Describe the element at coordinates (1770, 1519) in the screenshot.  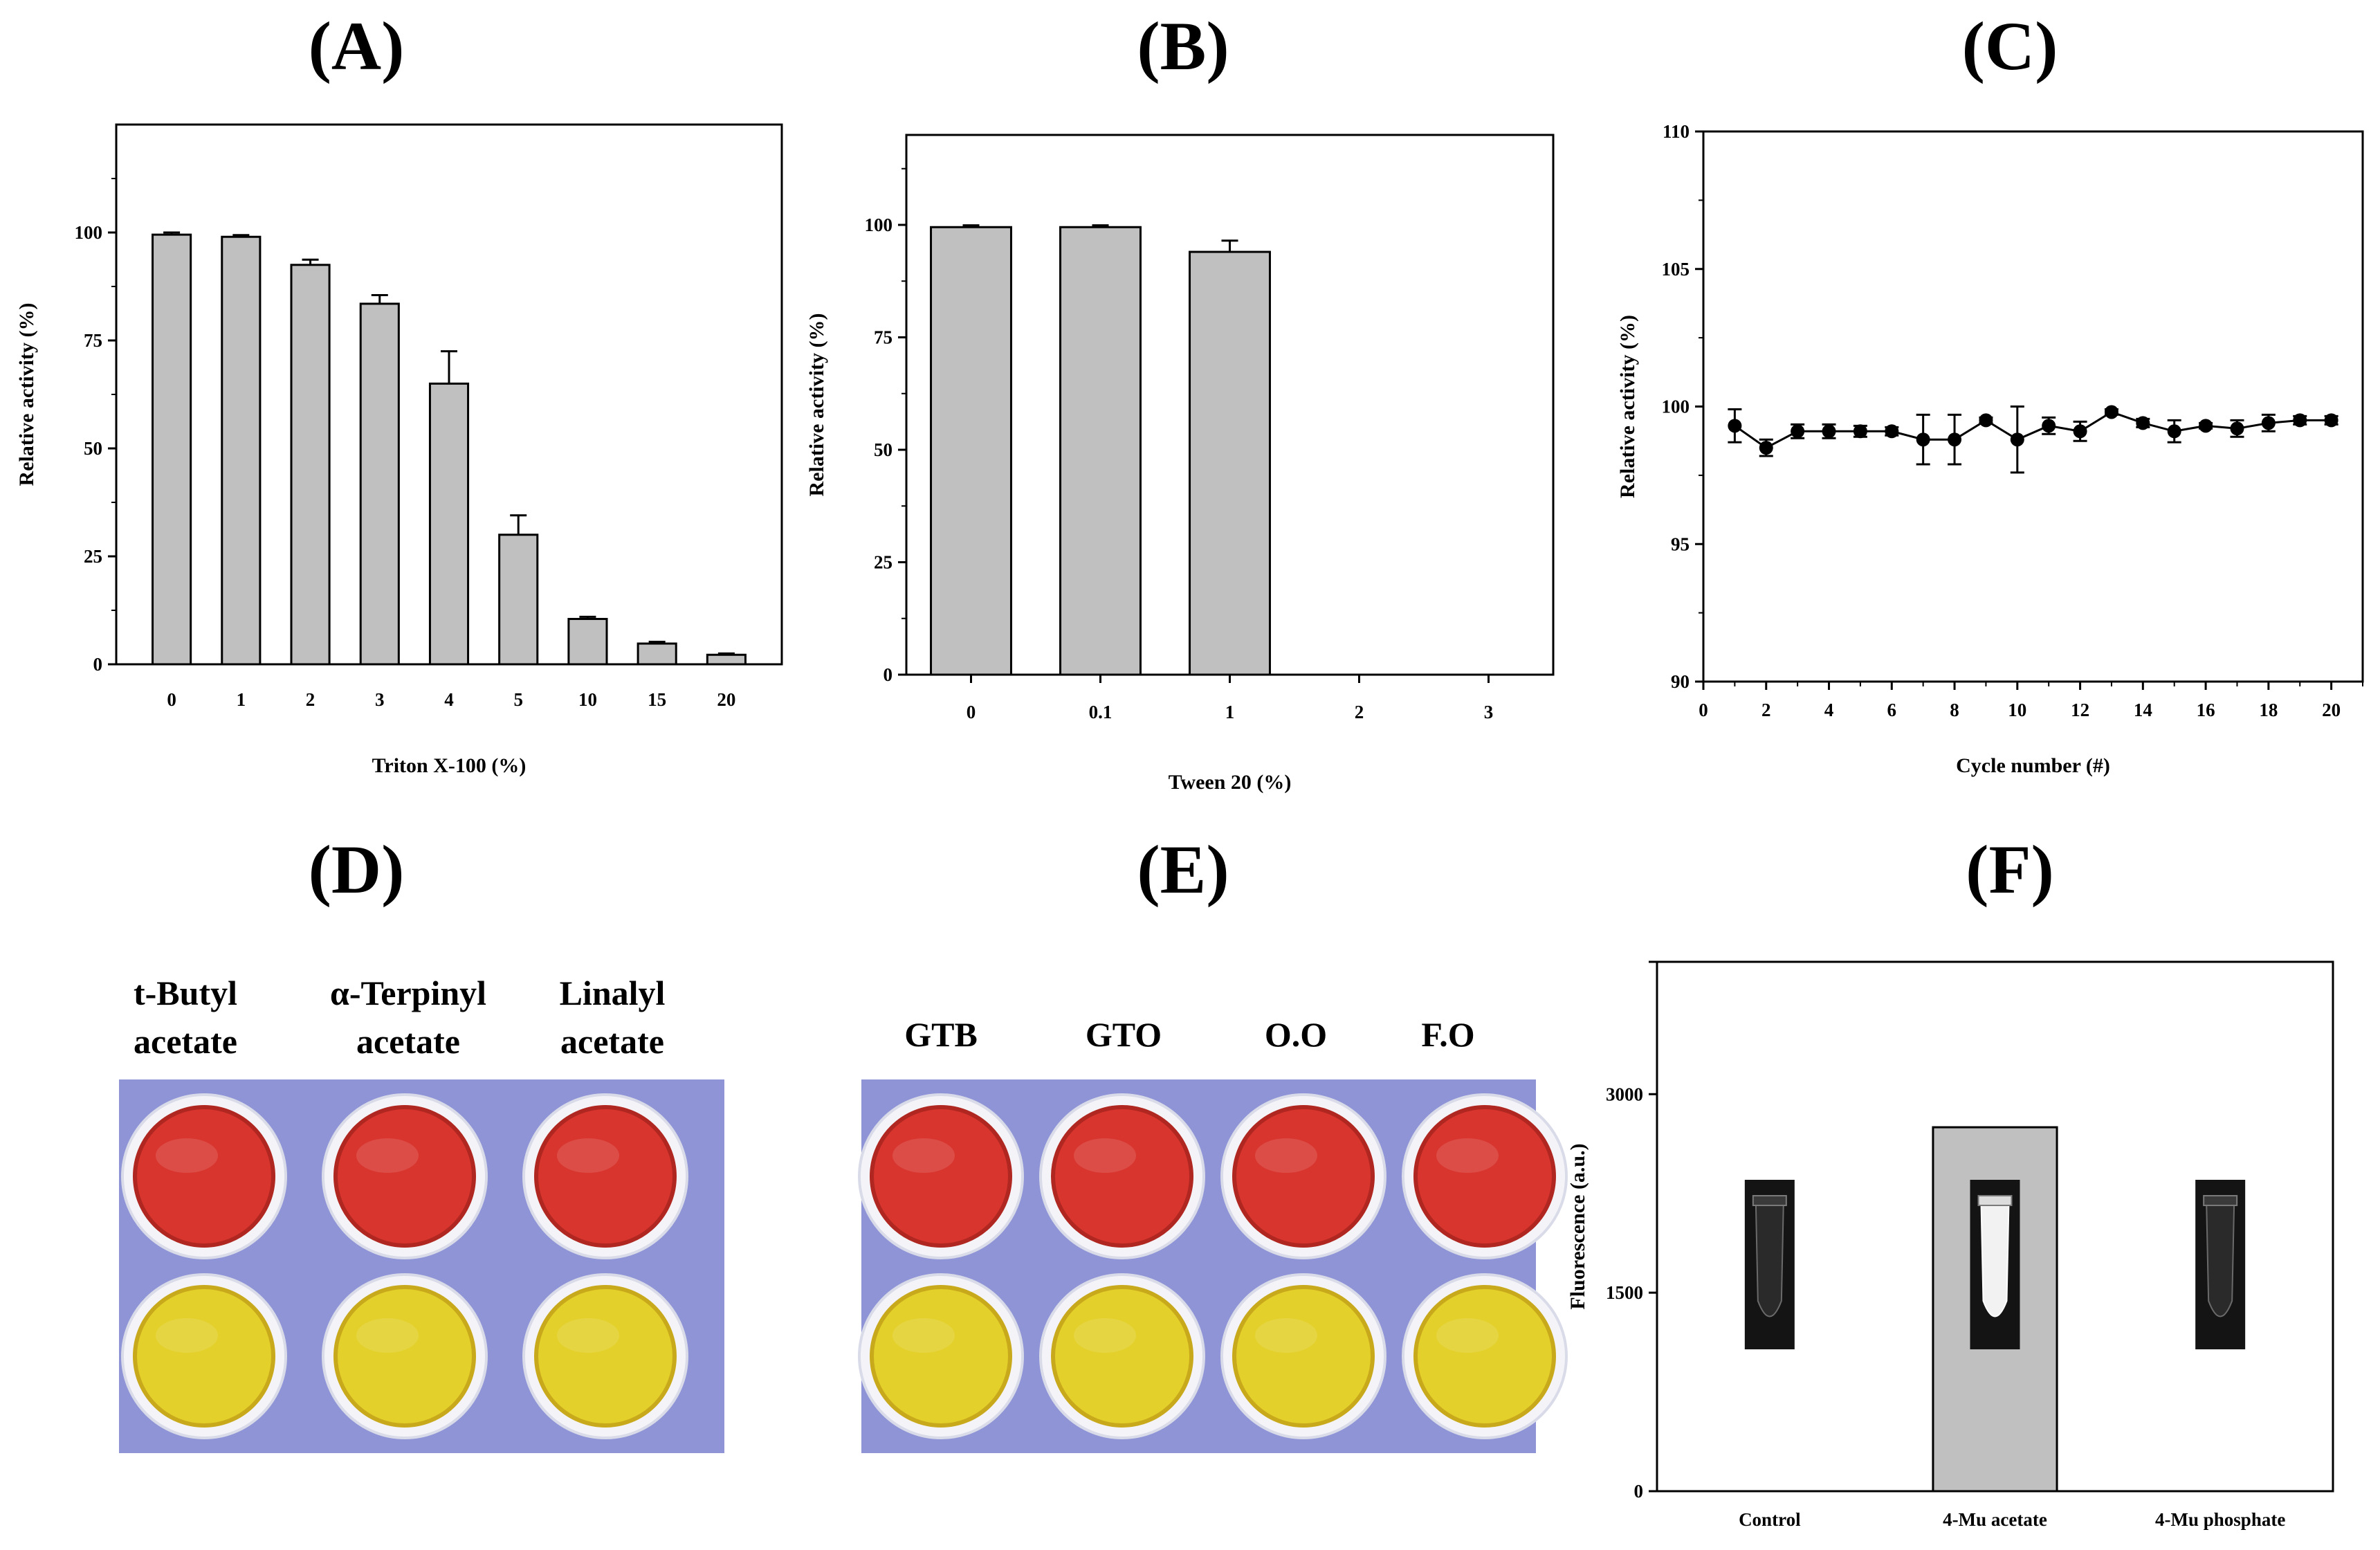
I see `x-tick-label: Control` at that location.